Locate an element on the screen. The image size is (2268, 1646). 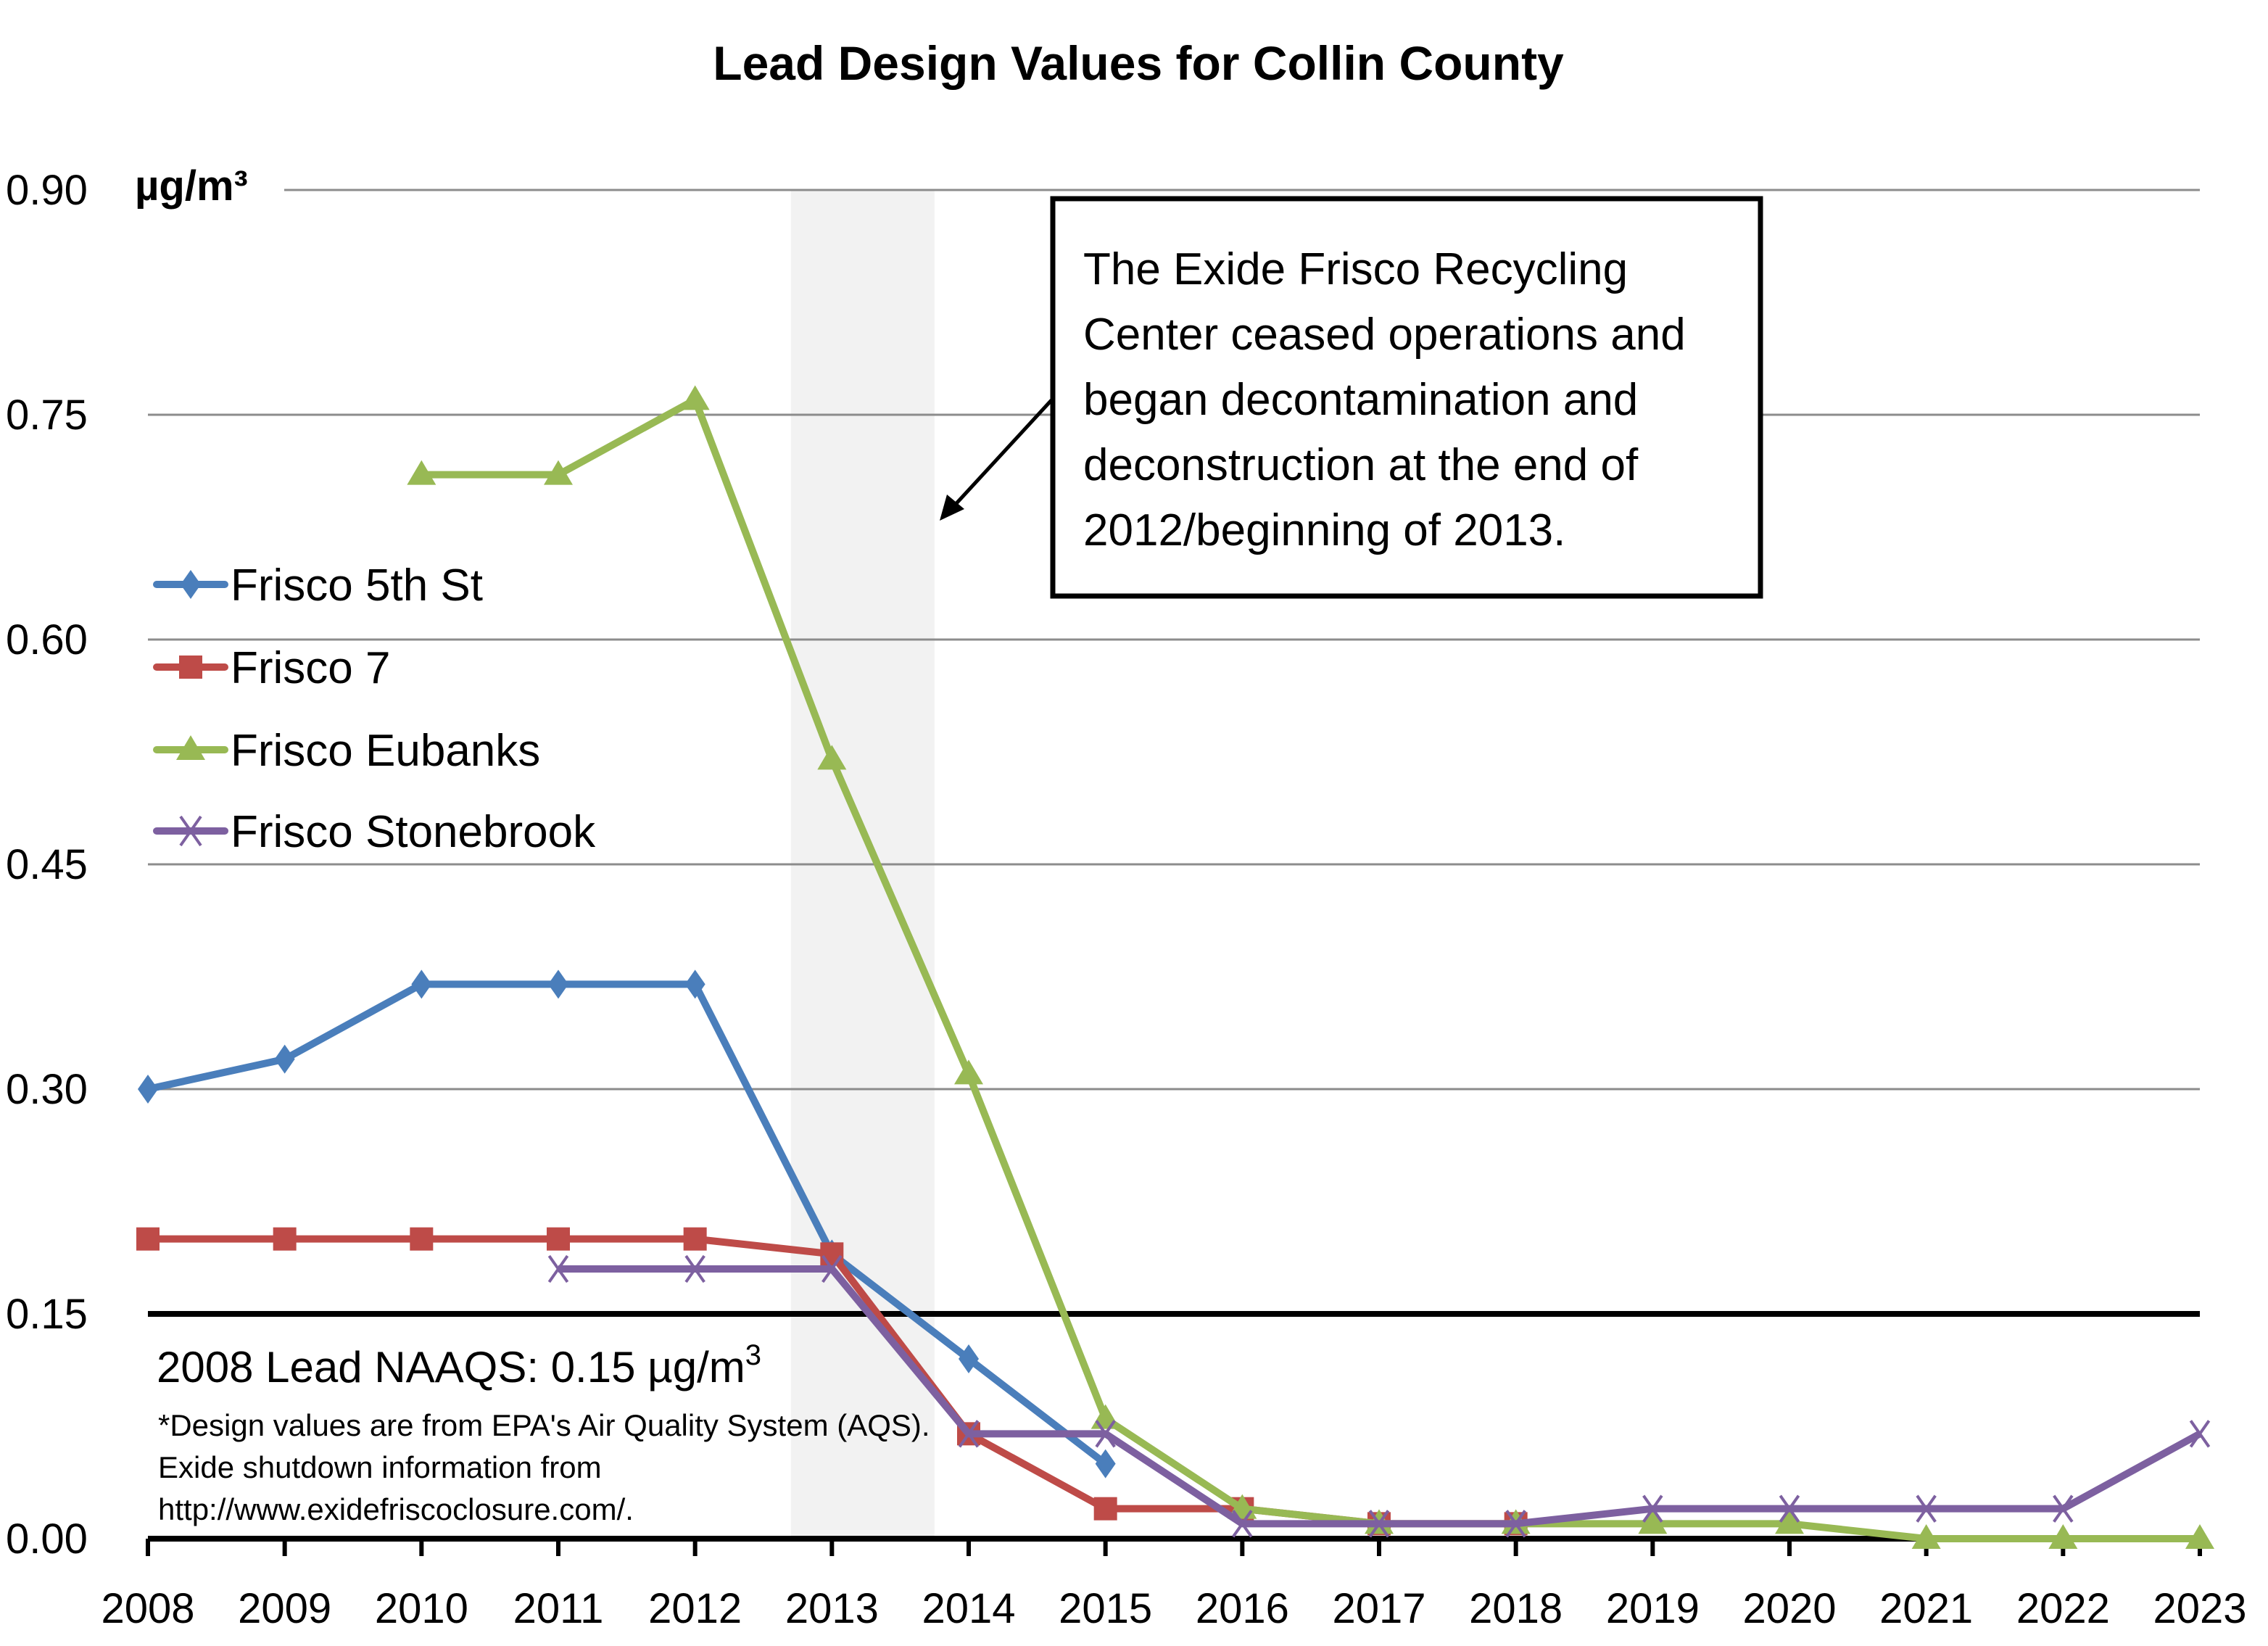
y-tick-label: 0.75 is located at coordinates (47, 416).